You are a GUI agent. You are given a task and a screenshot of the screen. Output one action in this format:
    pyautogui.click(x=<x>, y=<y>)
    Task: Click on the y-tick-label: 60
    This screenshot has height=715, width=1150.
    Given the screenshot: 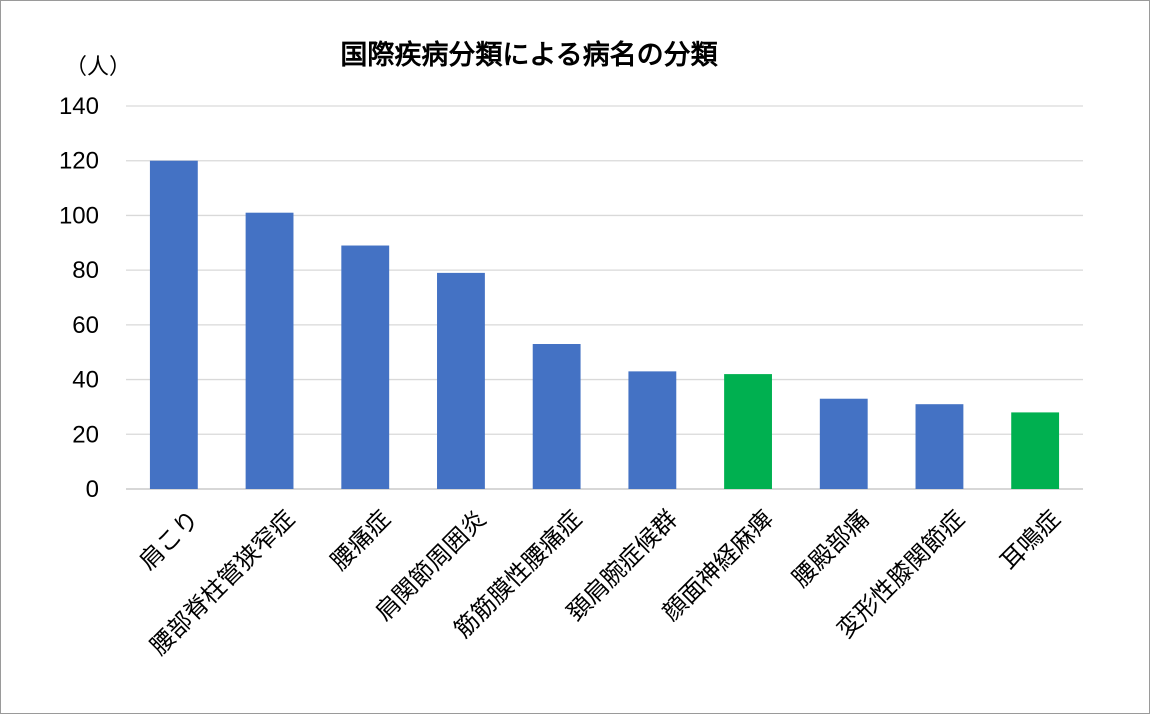 What is the action you would take?
    pyautogui.click(x=85, y=325)
    